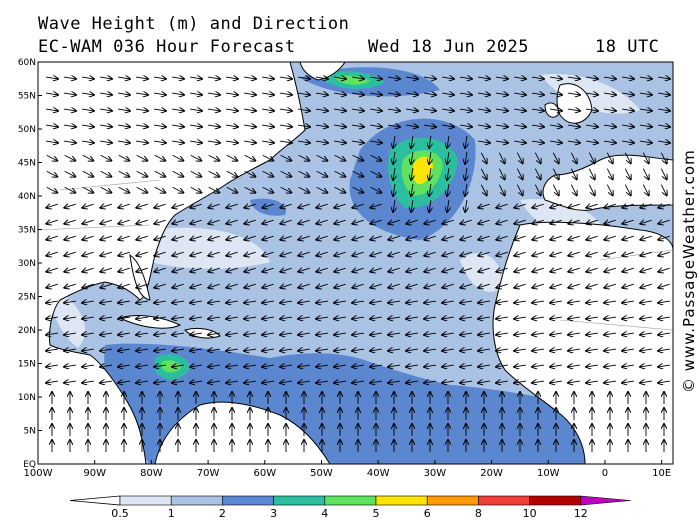 This screenshot has width=700, height=525. I want to click on lat-label: 25N, so click(27, 298).